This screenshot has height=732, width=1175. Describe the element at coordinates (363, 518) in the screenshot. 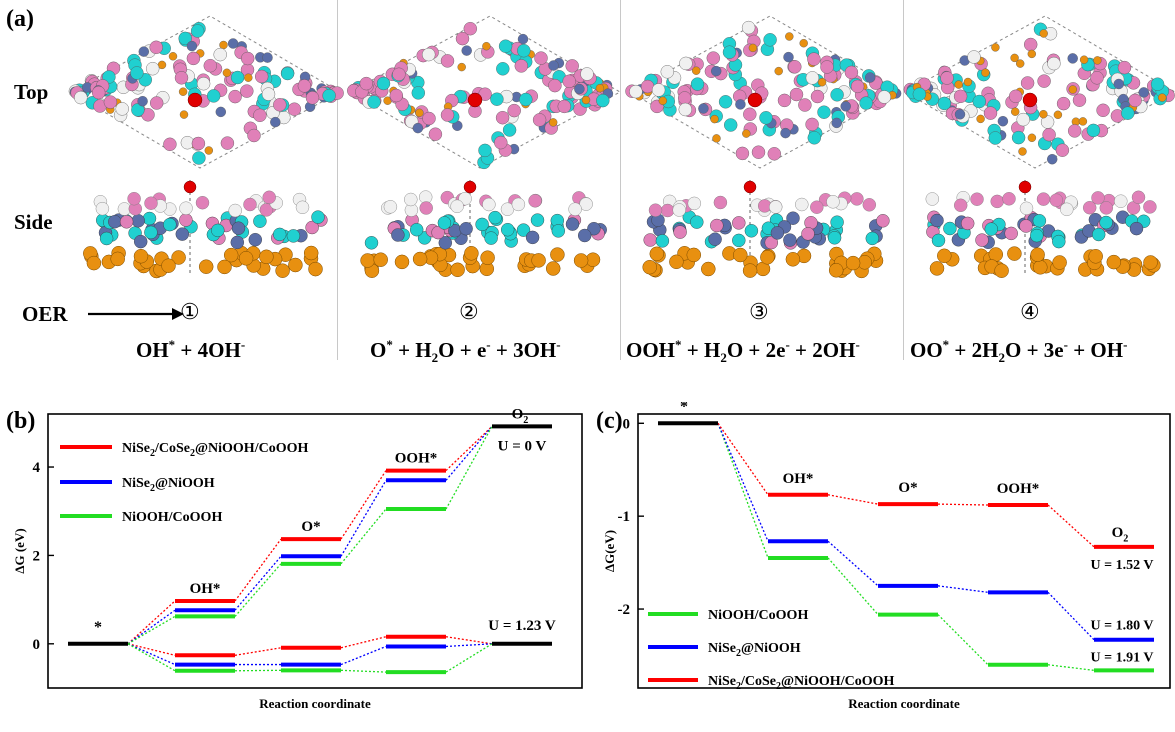

I see `u0-series-nise2-niooh-connector` at that location.